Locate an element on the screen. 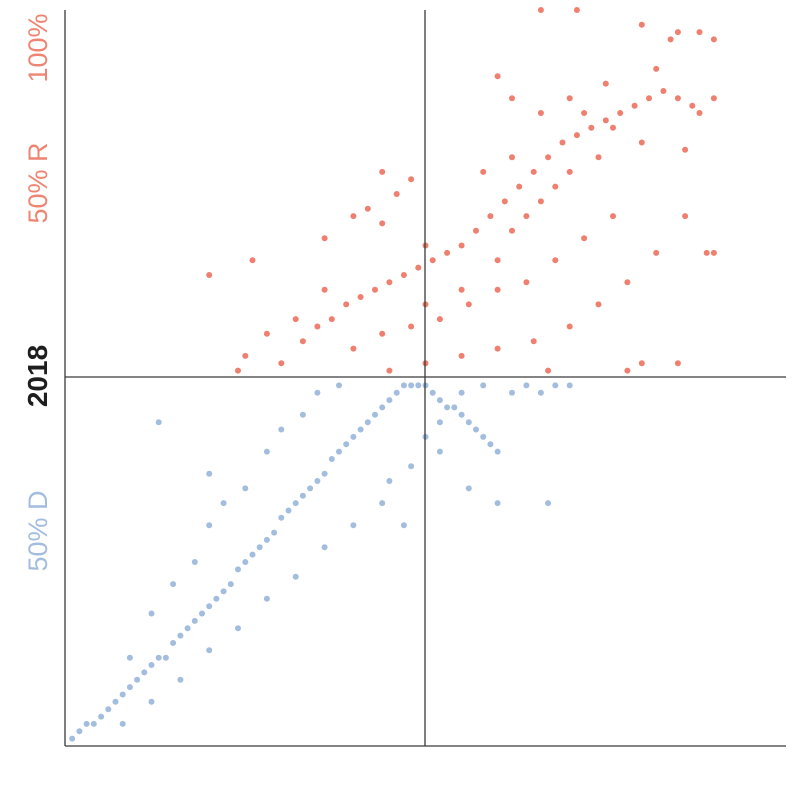 The width and height of the screenshot is (810, 812). label-50-percent-d: 50% D is located at coordinates (38, 530).